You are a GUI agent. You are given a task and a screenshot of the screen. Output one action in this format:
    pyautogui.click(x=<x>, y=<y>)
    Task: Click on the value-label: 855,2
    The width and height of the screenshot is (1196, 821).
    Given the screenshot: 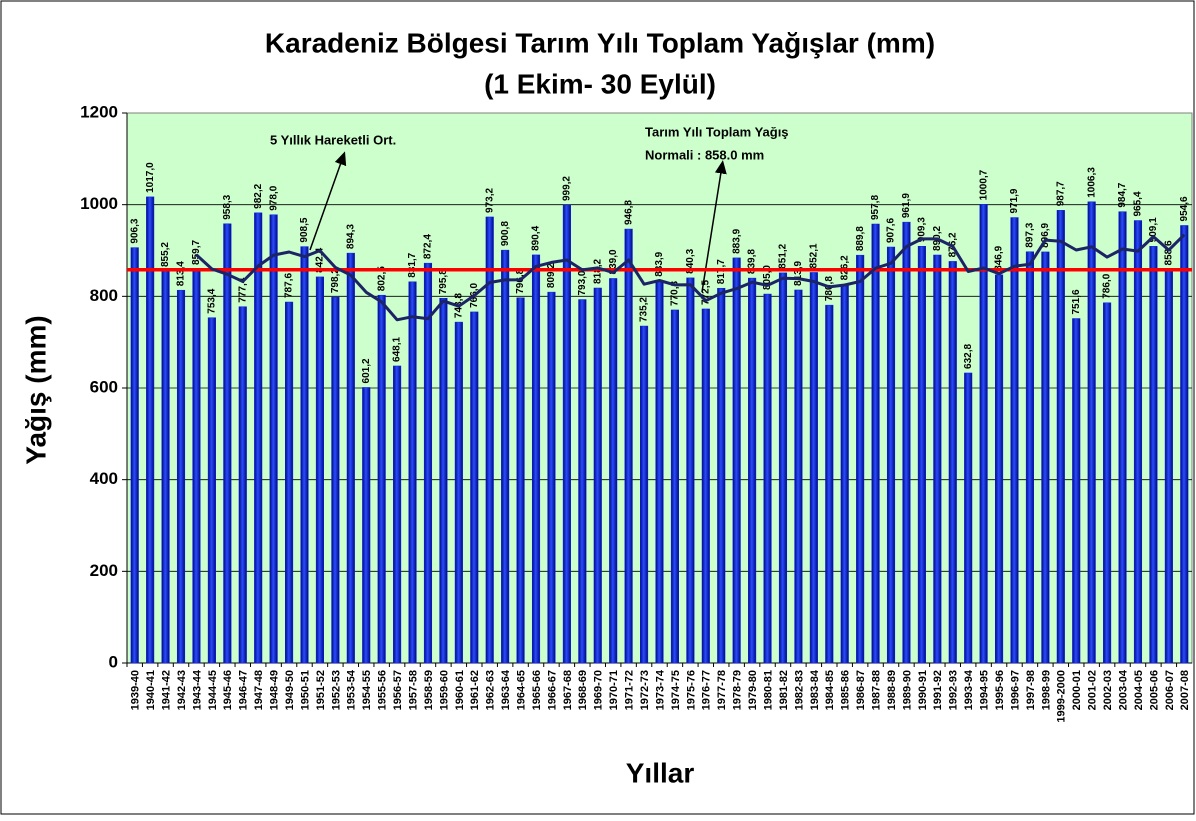 What is the action you would take?
    pyautogui.click(x=165, y=254)
    